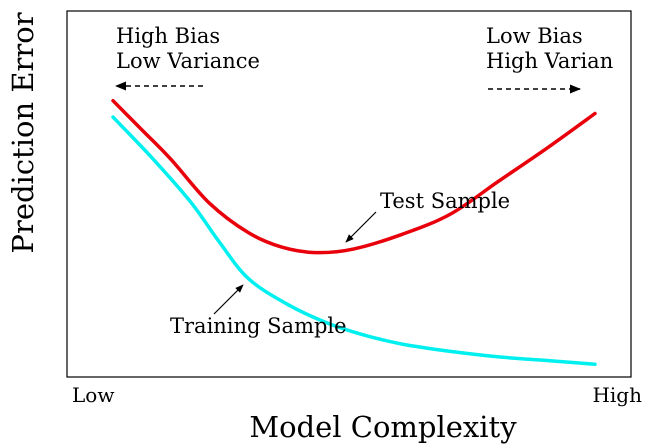  Describe the element at coordinates (617, 395) in the screenshot. I see `x-tick-label-high: High` at that location.